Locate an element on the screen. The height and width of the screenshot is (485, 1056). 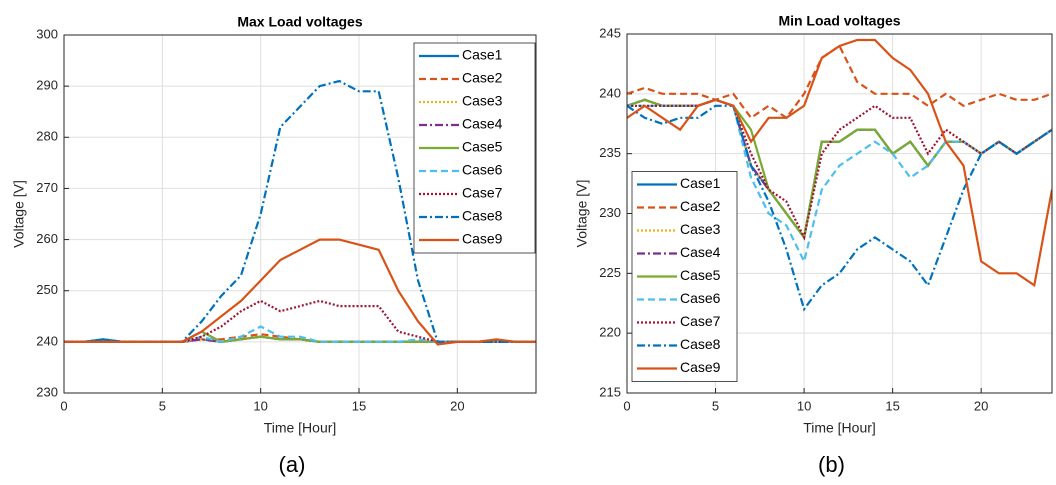
y-tick-label: 250 is located at coordinates (47, 289).